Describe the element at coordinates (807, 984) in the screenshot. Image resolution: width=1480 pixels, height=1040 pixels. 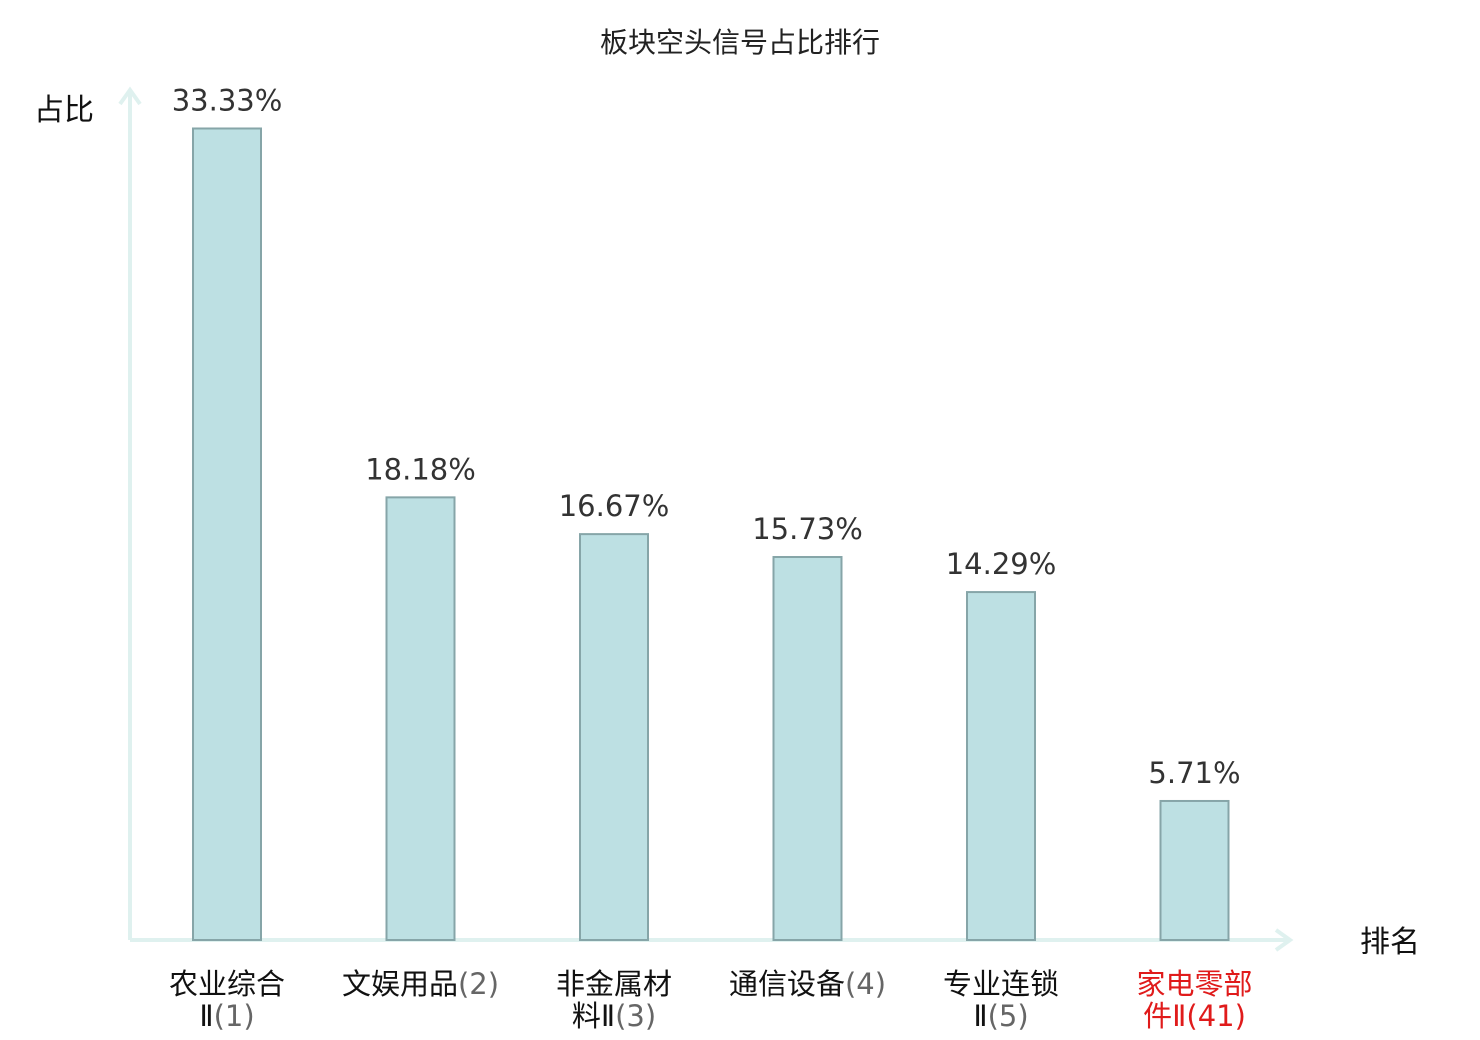
I see `x-tick-label: 通信设备(4)` at that location.